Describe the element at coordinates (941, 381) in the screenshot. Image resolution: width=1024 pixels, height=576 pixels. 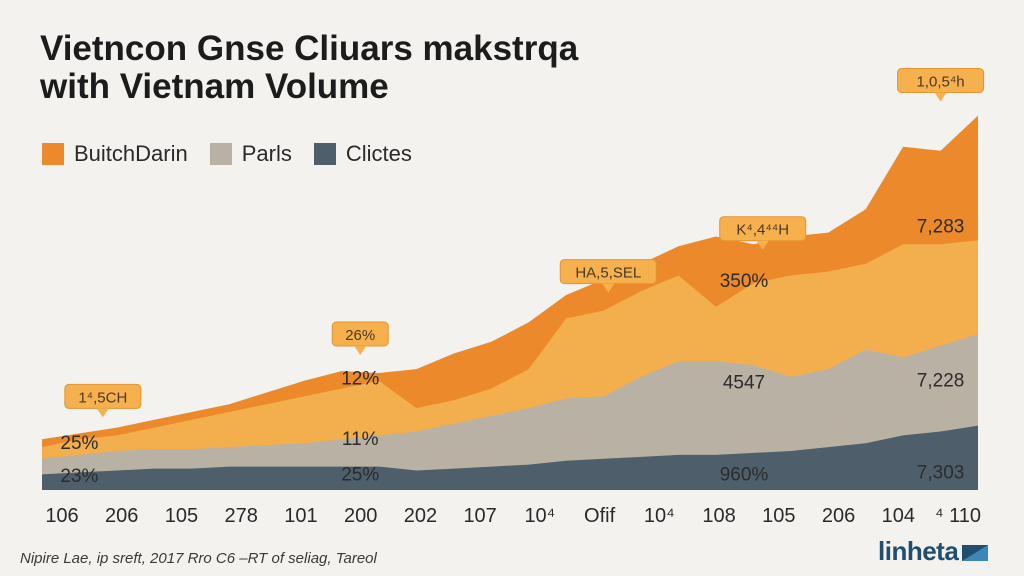
I see `data-label-9: 7,228` at that location.